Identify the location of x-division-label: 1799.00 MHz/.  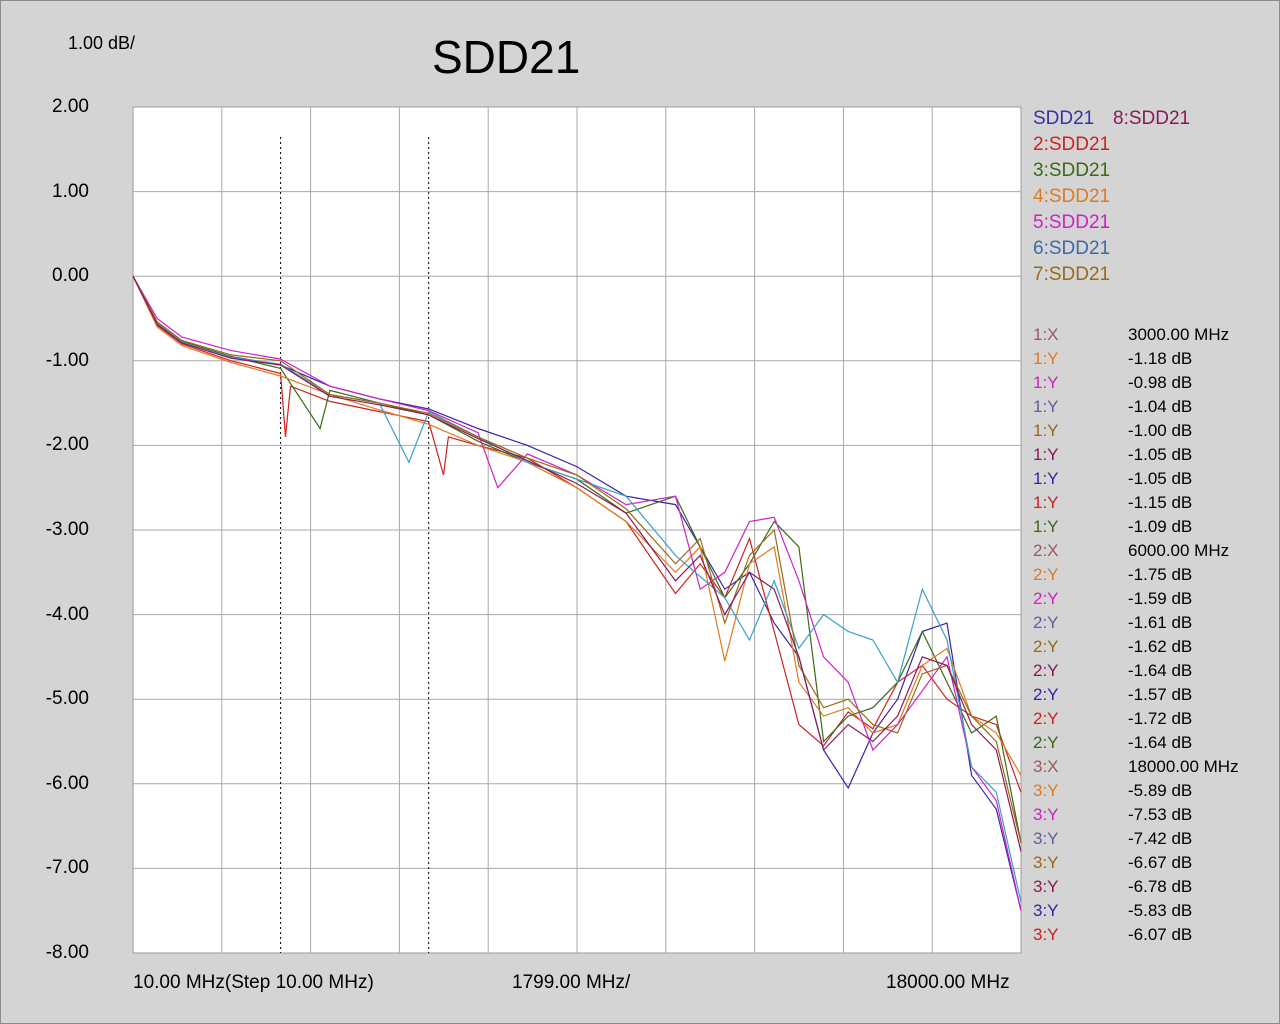
(571, 982).